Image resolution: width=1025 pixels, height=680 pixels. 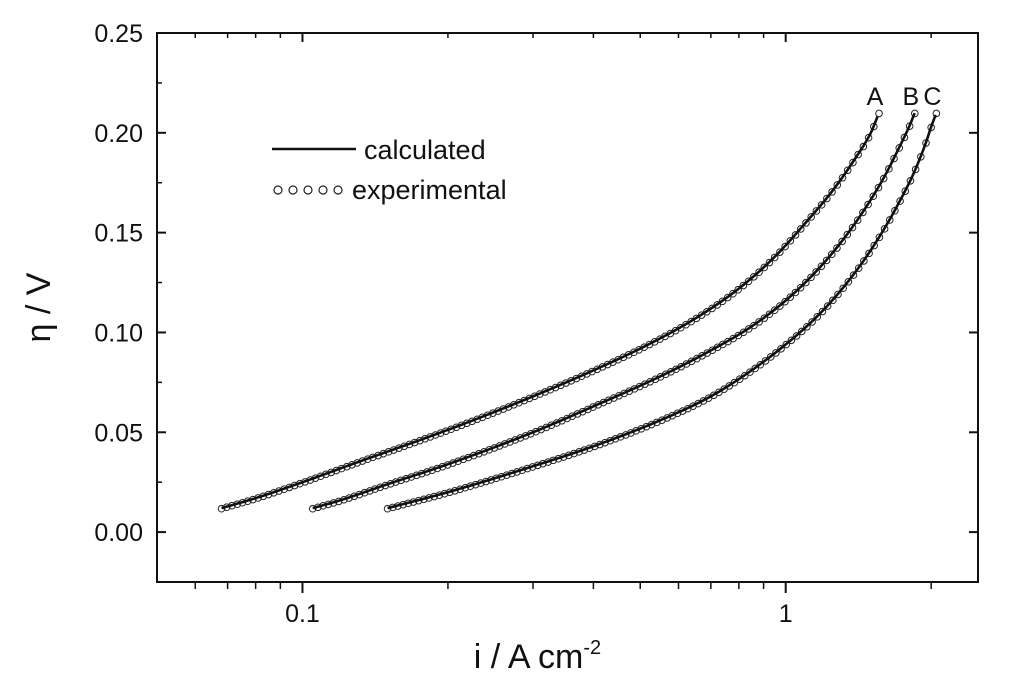 What do you see at coordinates (118, 333) in the screenshot?
I see `y-tick-label: 0.10` at bounding box center [118, 333].